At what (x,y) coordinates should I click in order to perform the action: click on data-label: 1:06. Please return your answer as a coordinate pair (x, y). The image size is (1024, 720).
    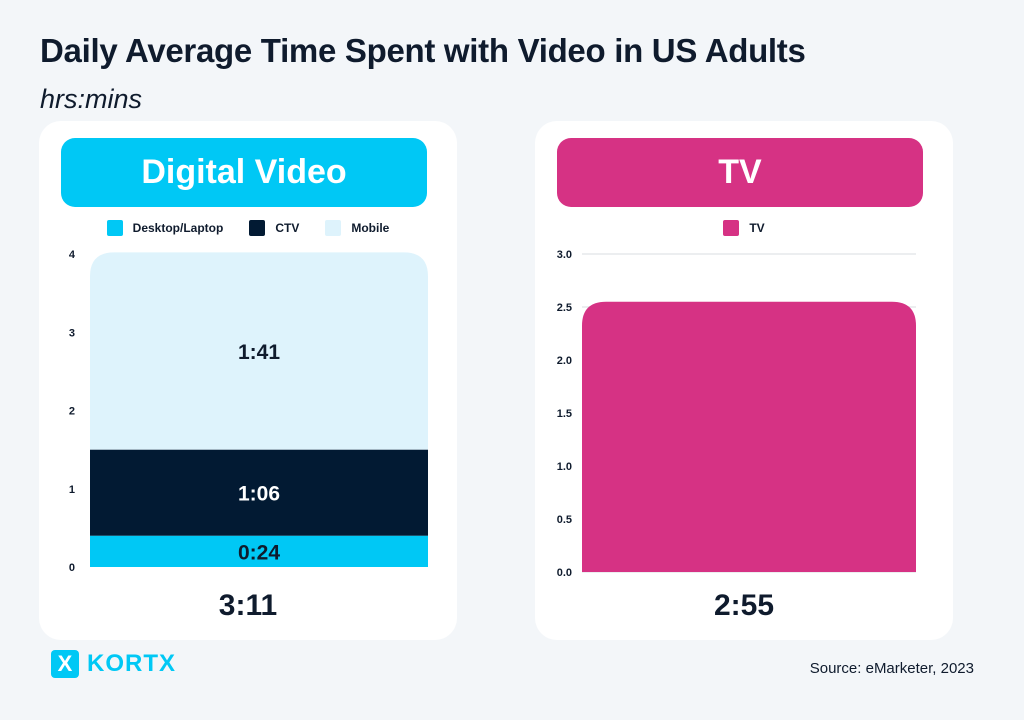
    Looking at the image, I should click on (259, 494).